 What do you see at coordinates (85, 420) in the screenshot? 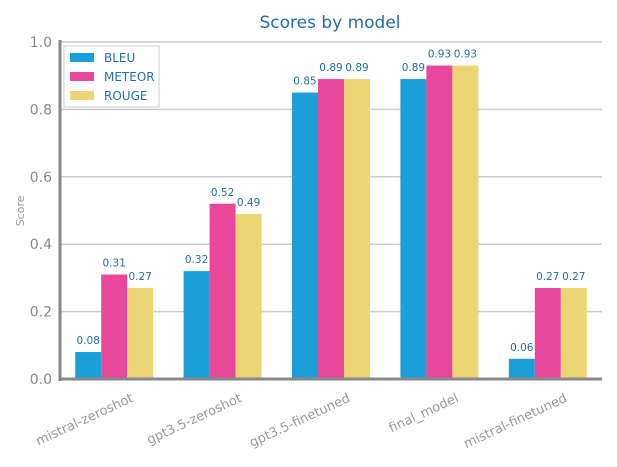
I see `x-tick-label: mistral-zeroshot` at bounding box center [85, 420].